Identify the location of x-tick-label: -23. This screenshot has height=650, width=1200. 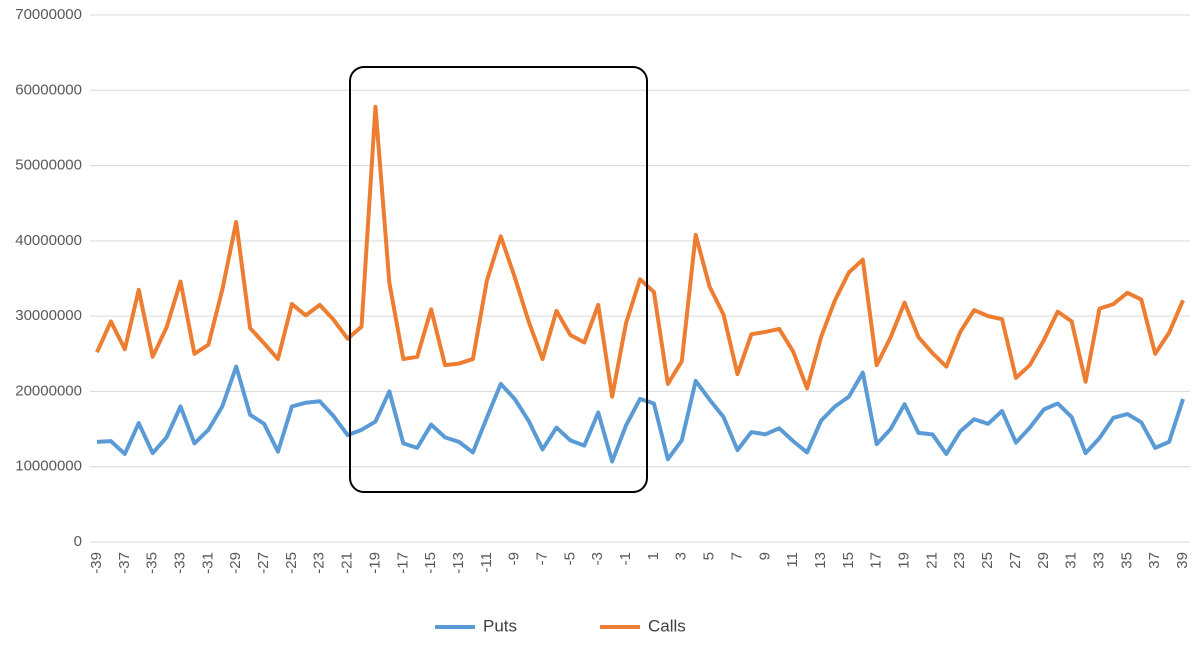
(319, 563).